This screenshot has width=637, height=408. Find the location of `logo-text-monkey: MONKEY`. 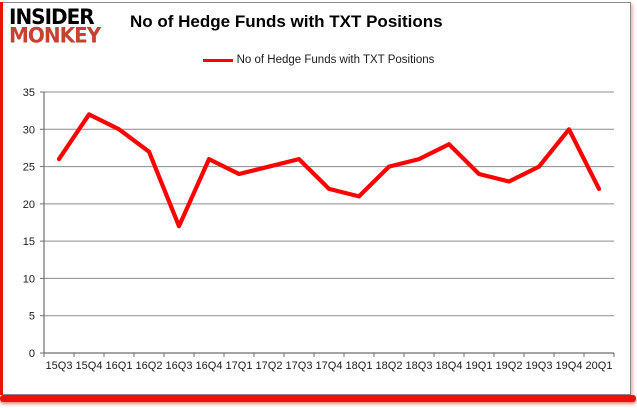

logo-text-monkey: MONKEY is located at coordinates (55, 35).